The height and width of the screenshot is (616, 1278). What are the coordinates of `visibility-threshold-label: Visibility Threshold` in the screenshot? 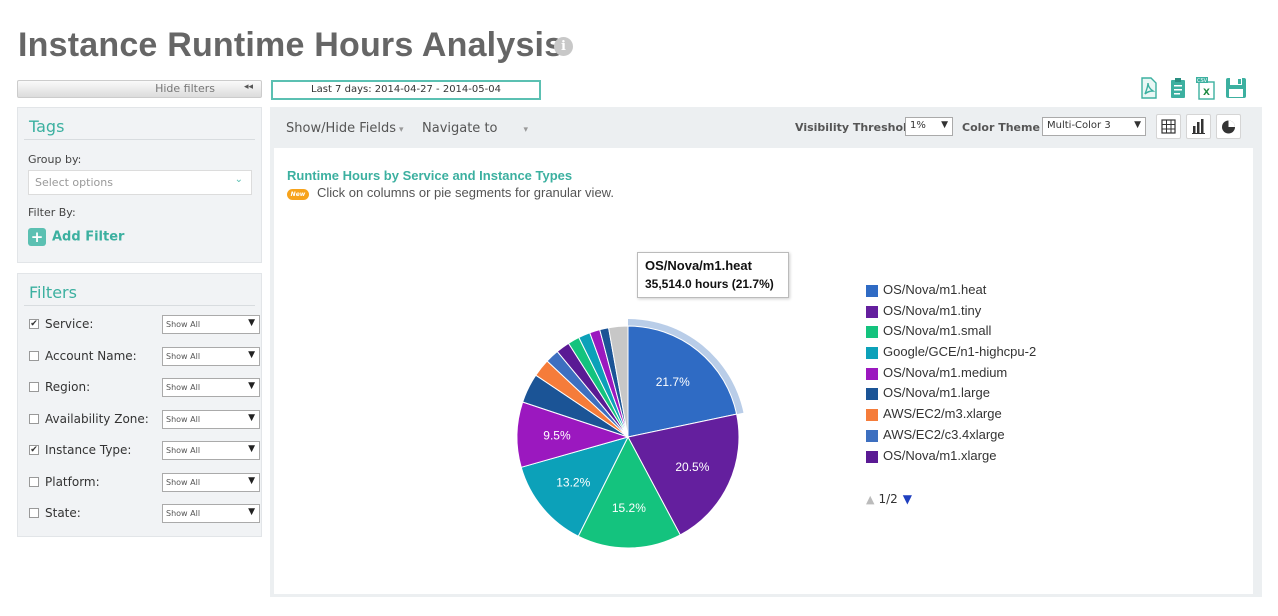 It's located at (855, 127).